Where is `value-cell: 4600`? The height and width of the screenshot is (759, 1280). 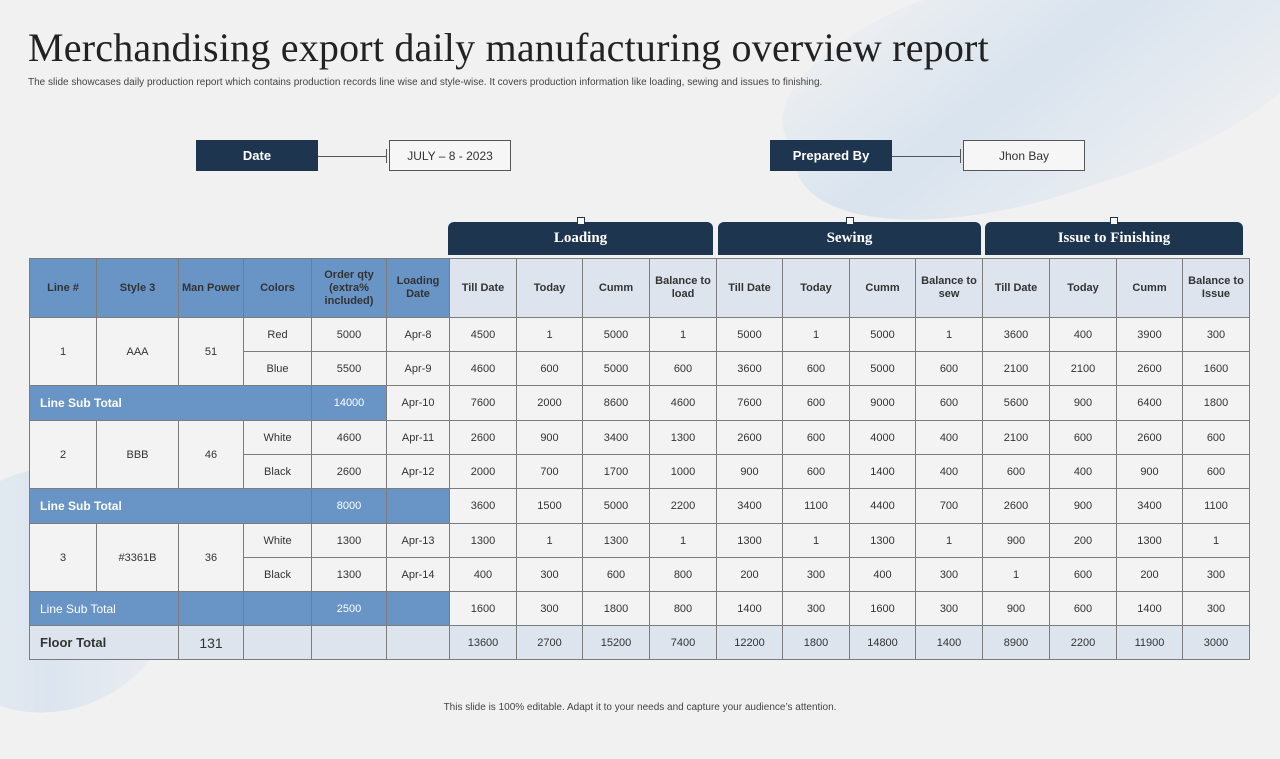
value-cell: 4600 is located at coordinates (483, 368).